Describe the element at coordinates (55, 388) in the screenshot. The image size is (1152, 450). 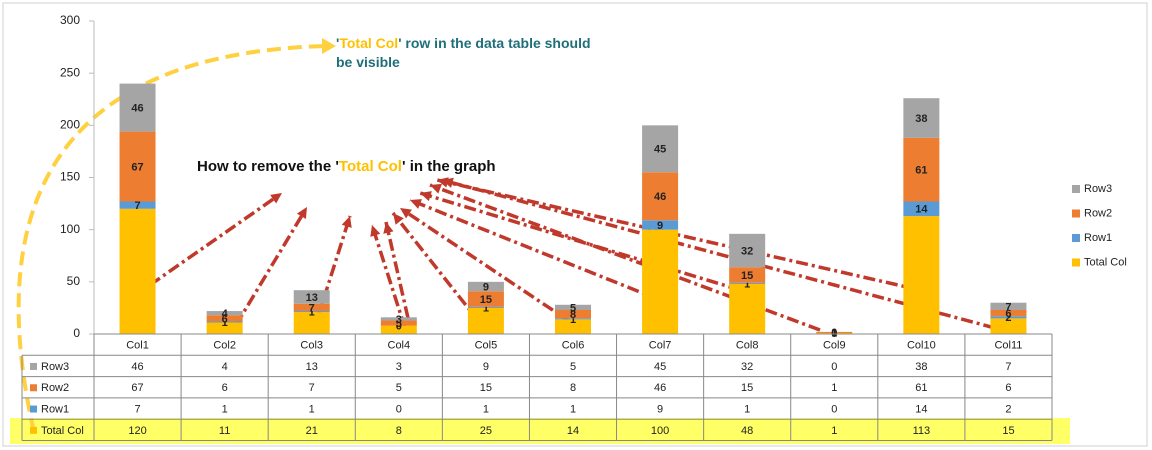
I see `table-row-label: Row2` at that location.